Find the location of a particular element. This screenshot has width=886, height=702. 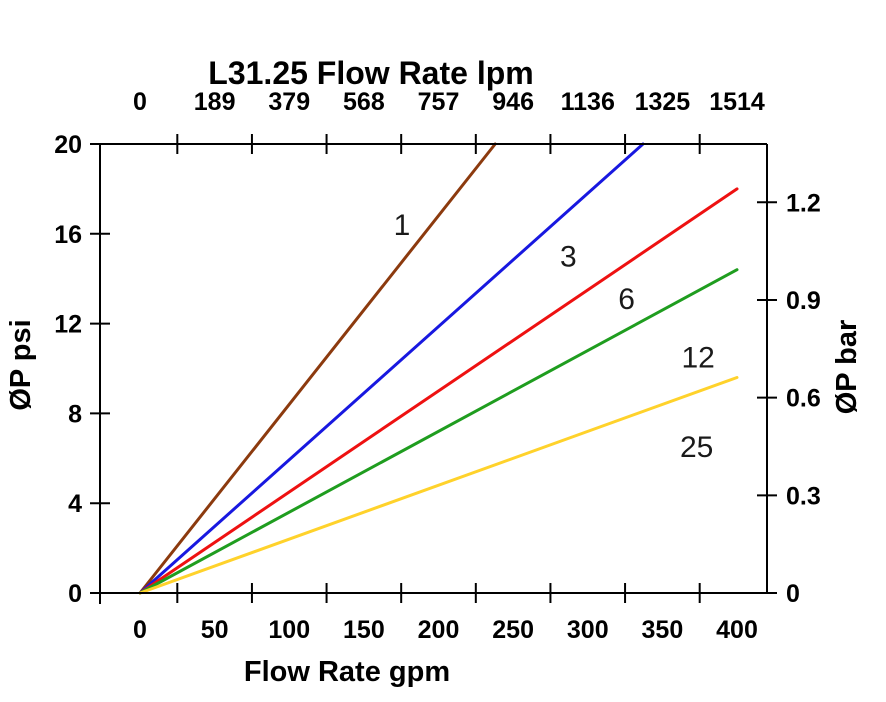

bottom-axis-tick-label-5: 250 is located at coordinates (513, 630).